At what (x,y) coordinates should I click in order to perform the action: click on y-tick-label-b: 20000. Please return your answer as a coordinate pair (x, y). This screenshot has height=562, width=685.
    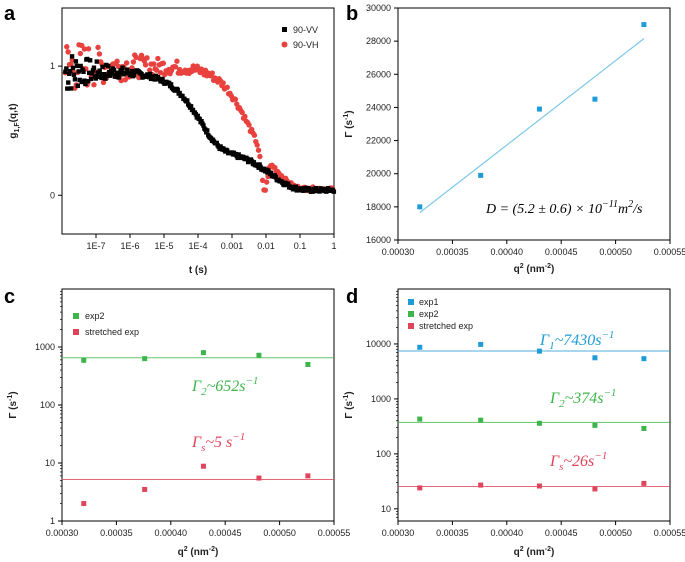
    Looking at the image, I should click on (378, 174).